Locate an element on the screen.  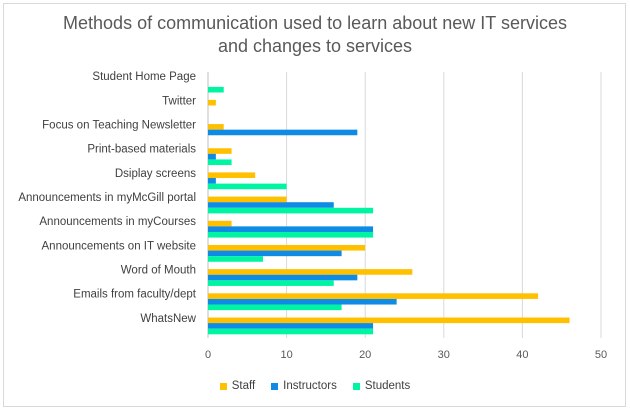
chart-title-line-2: and changes to services is located at coordinates (315, 46).